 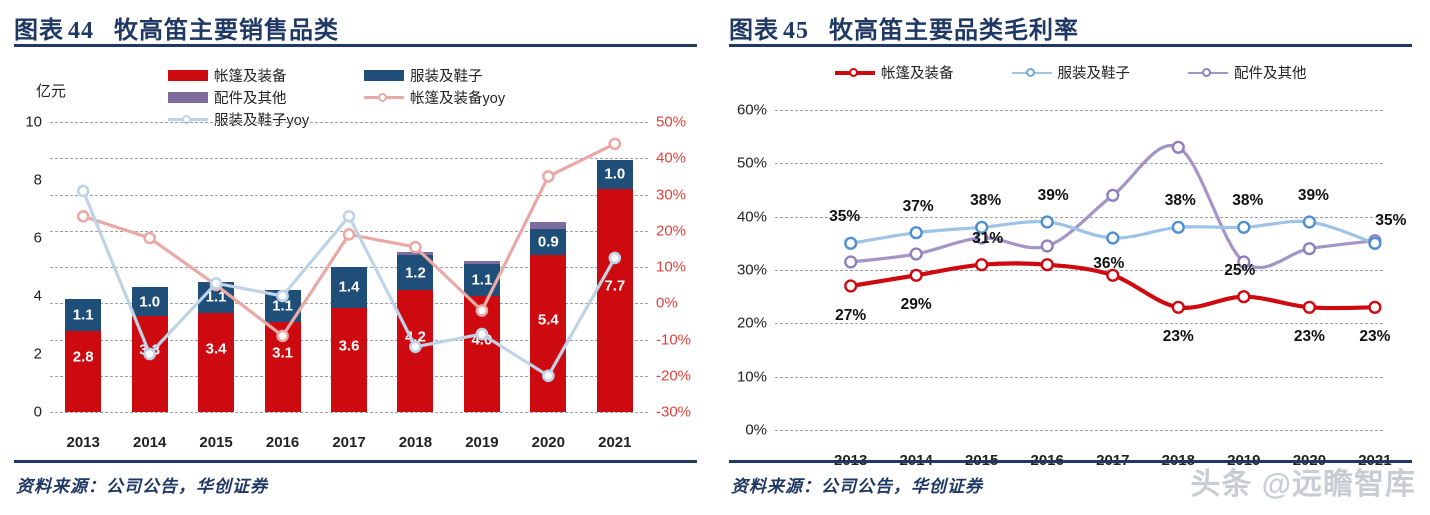 What do you see at coordinates (751, 110) in the screenshot?
I see `y-axis-tick-label: 60%` at bounding box center [751, 110].